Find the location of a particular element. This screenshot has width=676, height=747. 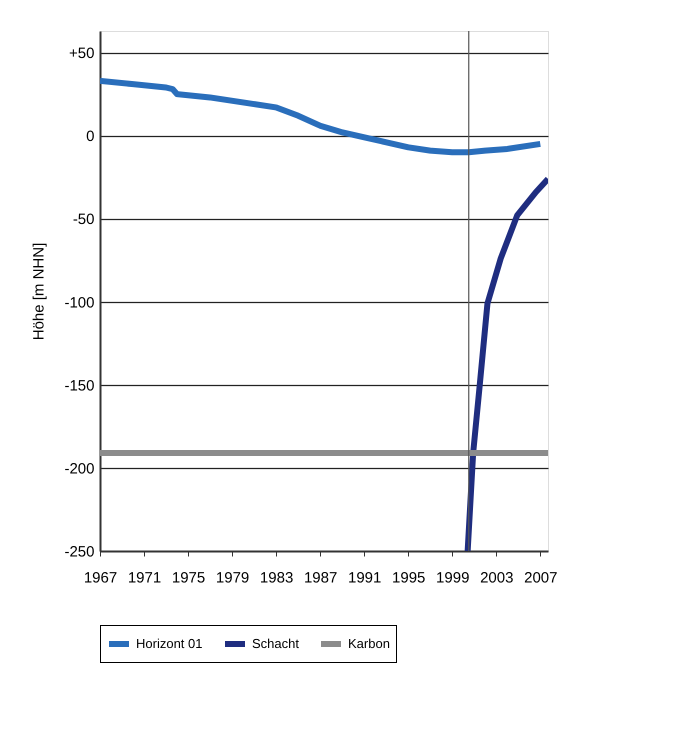

x-tick-label: 1987 is located at coordinates (321, 578).